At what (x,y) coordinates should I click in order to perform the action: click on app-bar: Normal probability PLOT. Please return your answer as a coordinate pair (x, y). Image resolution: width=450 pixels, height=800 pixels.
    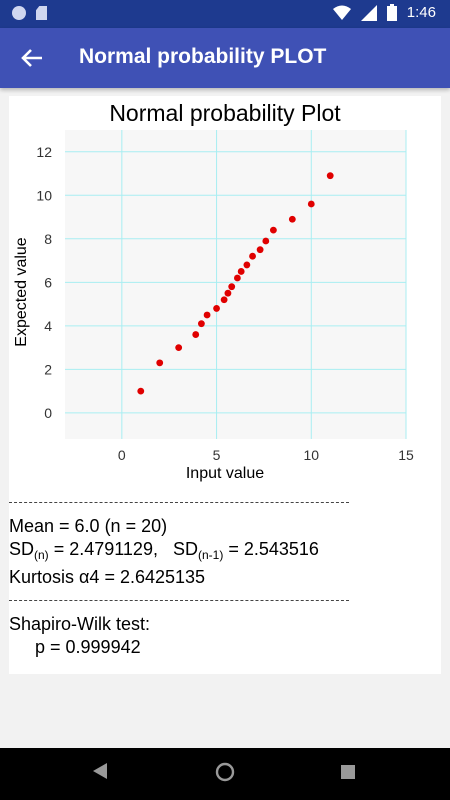
    Looking at the image, I should click on (225, 58).